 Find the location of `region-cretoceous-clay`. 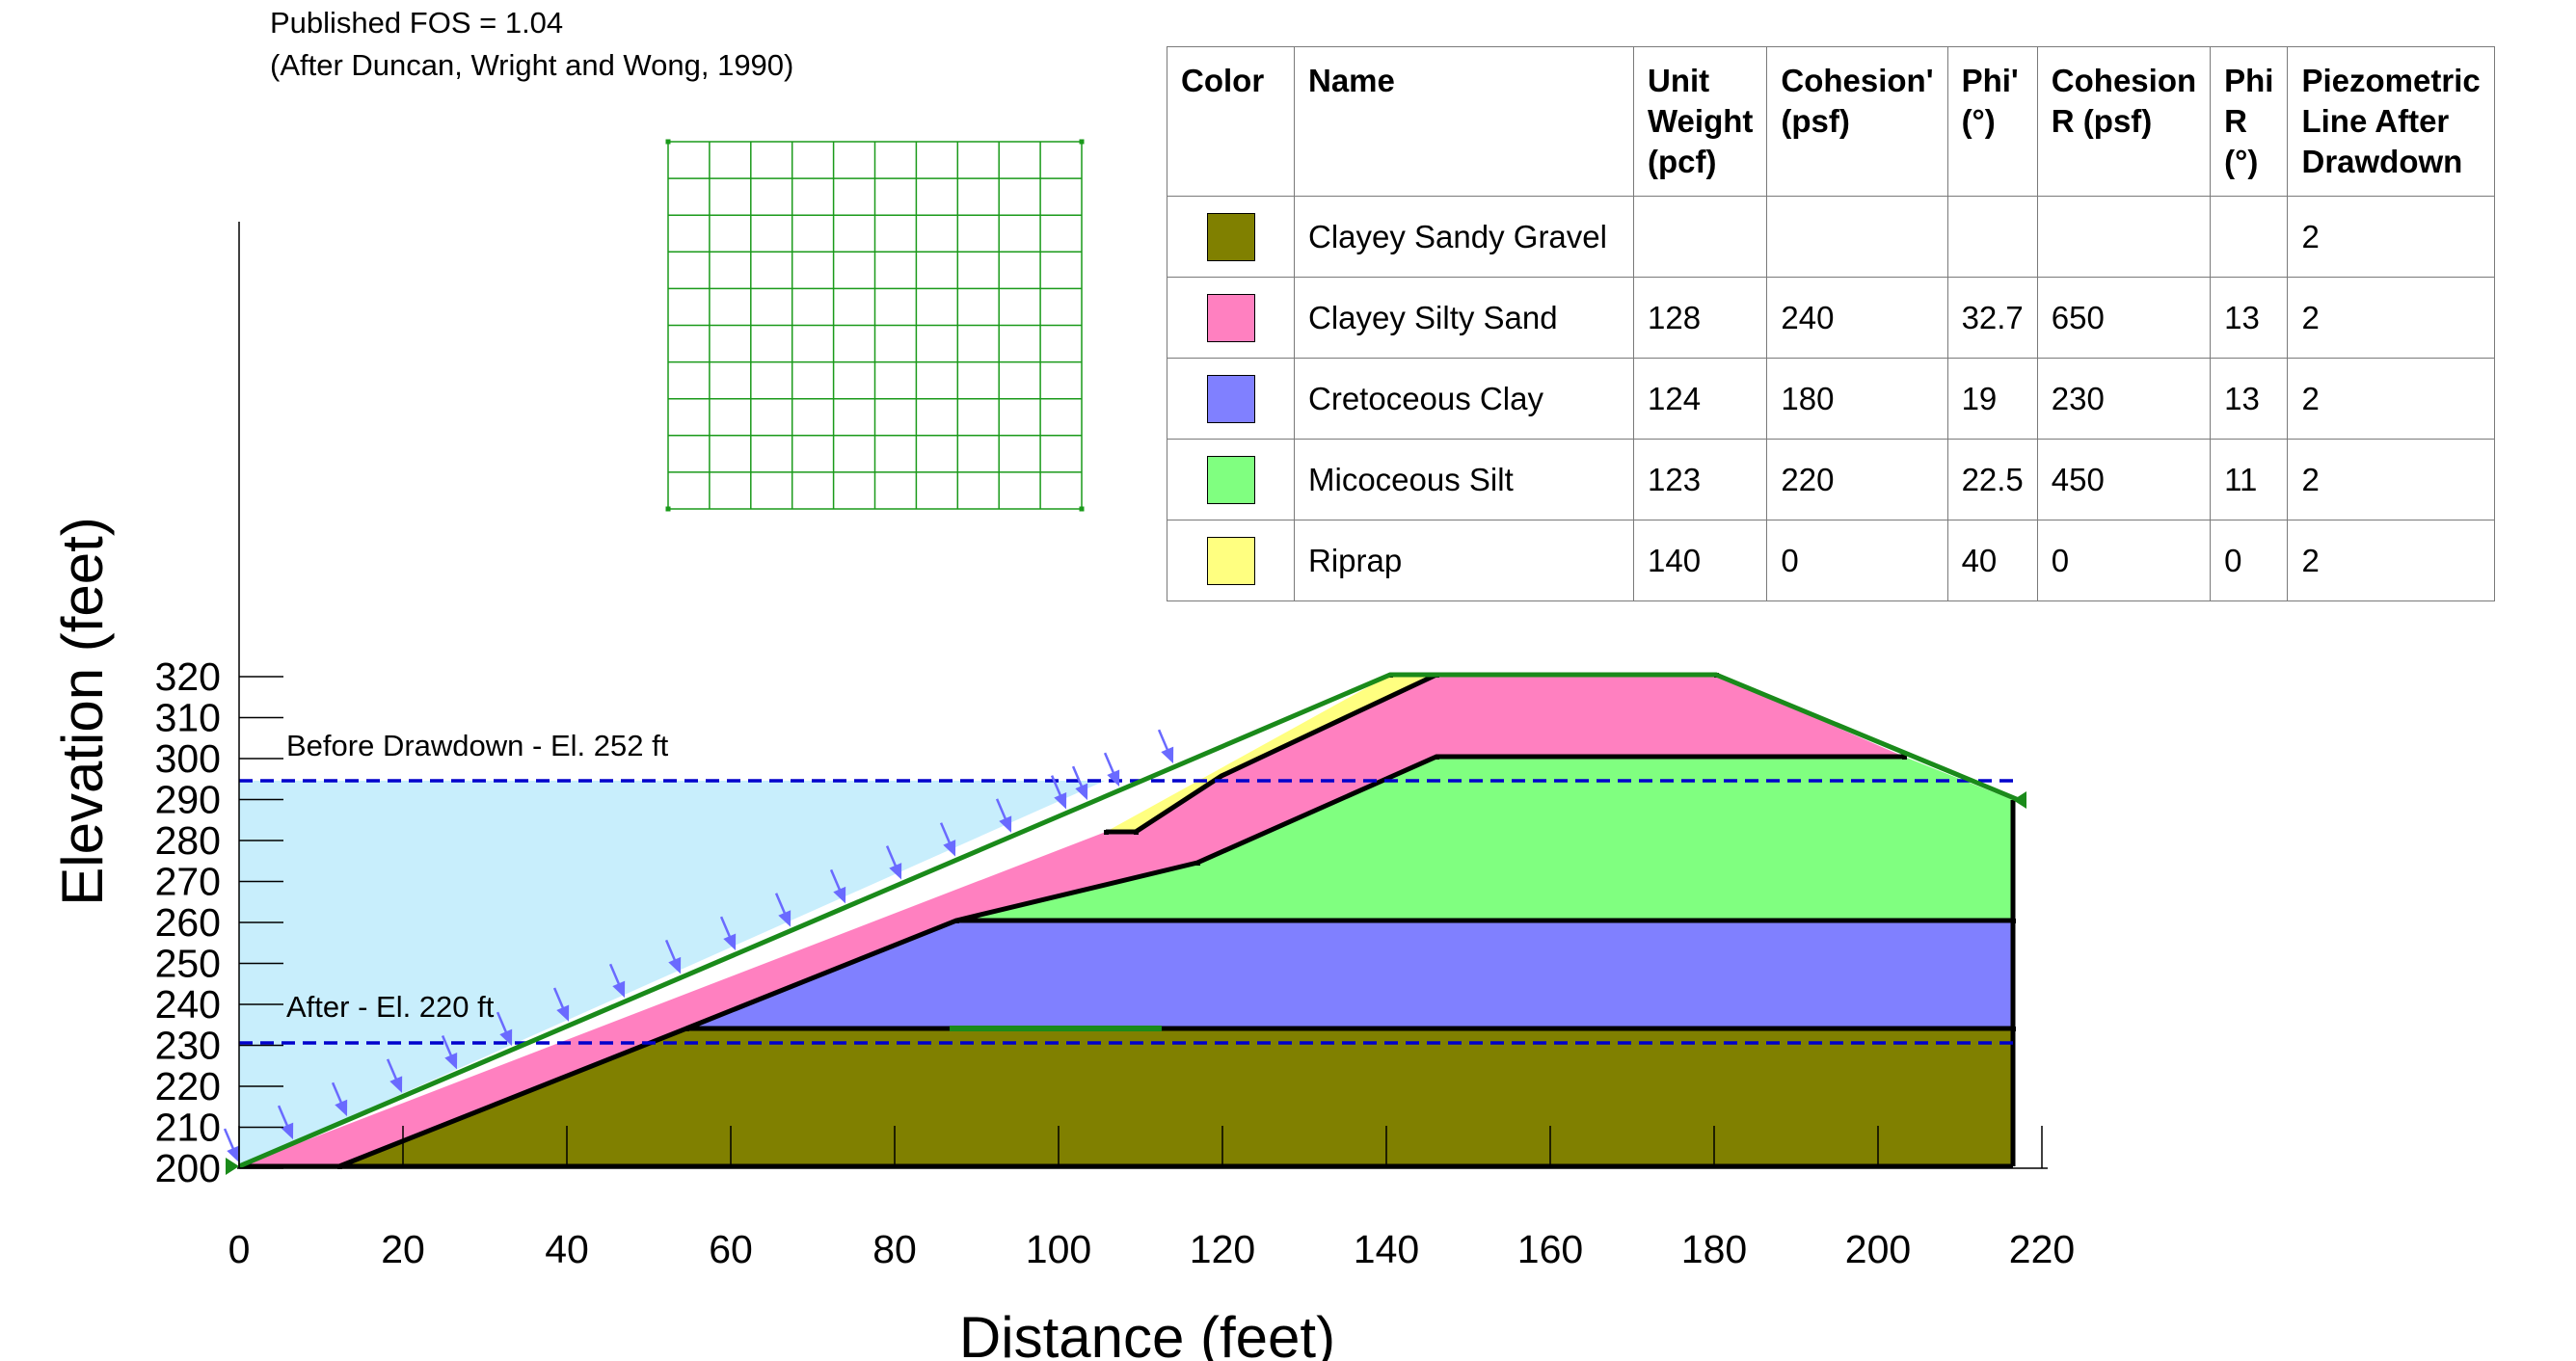

region-cretoceous-clay is located at coordinates (1350, 974).